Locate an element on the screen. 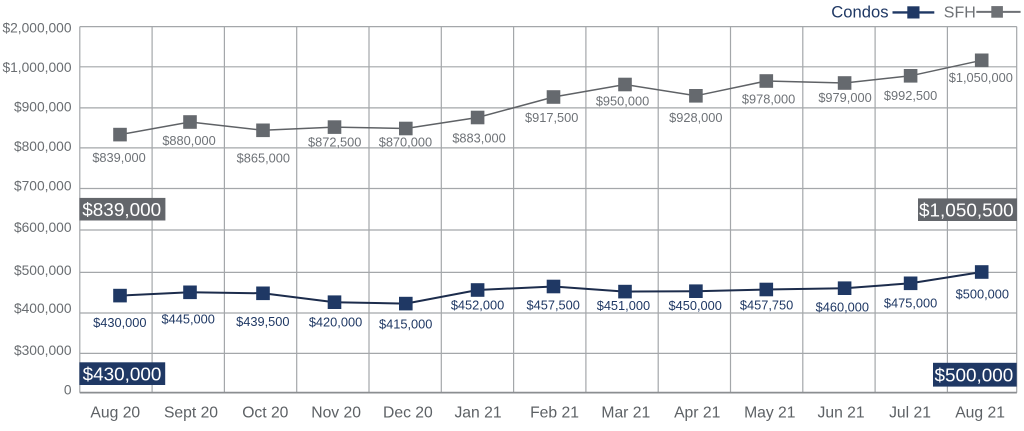 The image size is (1024, 431). svg-text: $451,000 is located at coordinates (623, 305).